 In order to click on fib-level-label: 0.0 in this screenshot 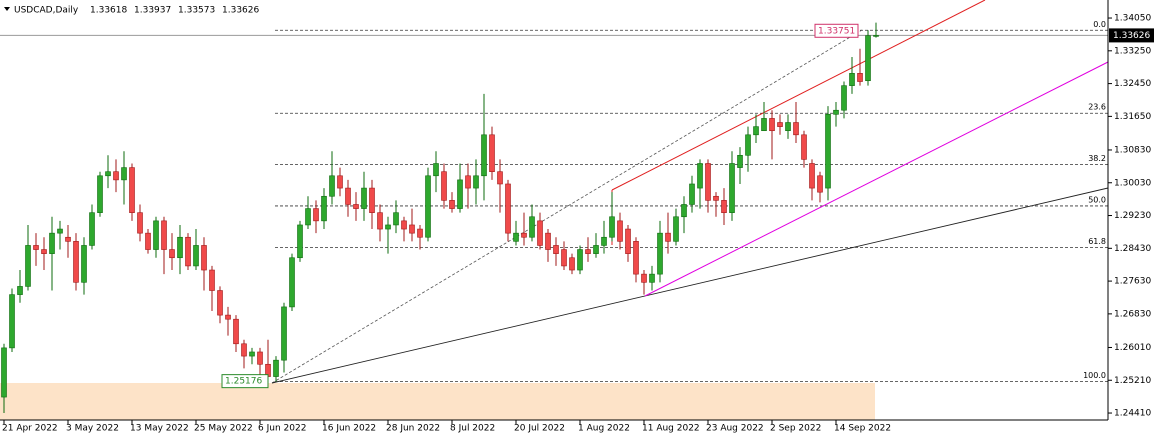, I will do `click(1099, 24)`.